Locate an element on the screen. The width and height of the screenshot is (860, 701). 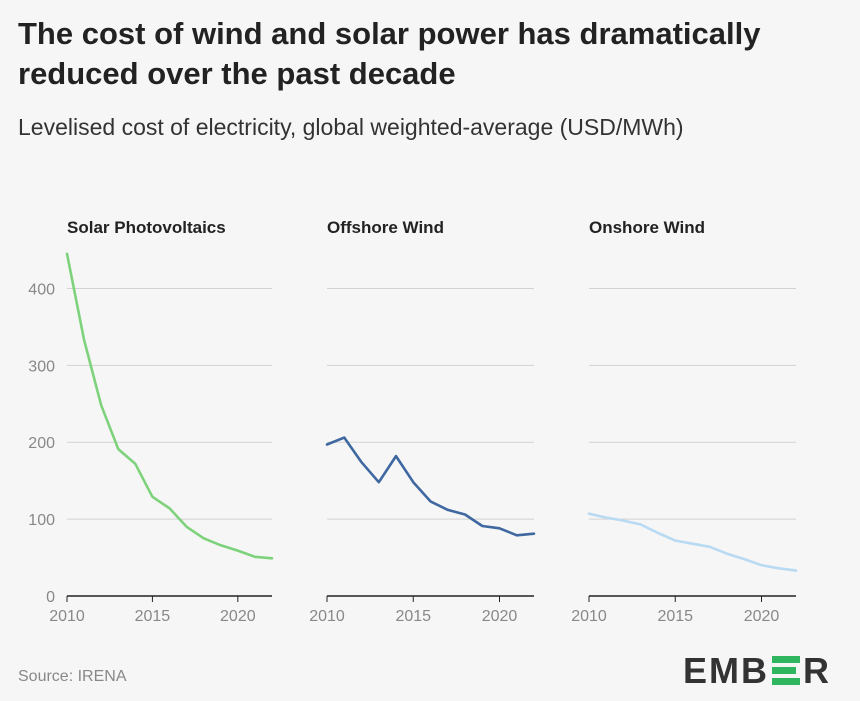
y-tick-label: 400 is located at coordinates (41, 289).